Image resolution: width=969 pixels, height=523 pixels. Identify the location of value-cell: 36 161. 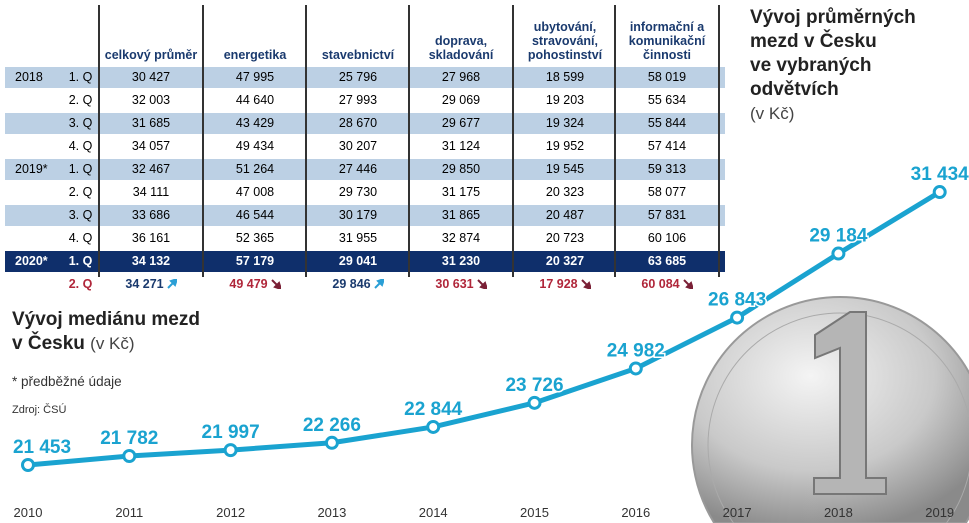
(151, 238).